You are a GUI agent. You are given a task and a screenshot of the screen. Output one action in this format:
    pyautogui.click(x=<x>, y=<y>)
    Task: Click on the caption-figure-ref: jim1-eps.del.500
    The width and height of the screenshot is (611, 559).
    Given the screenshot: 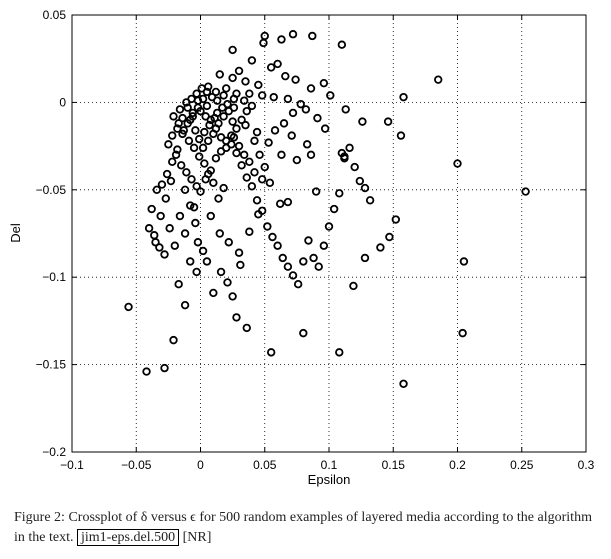 What is the action you would take?
    pyautogui.click(x=128, y=537)
    